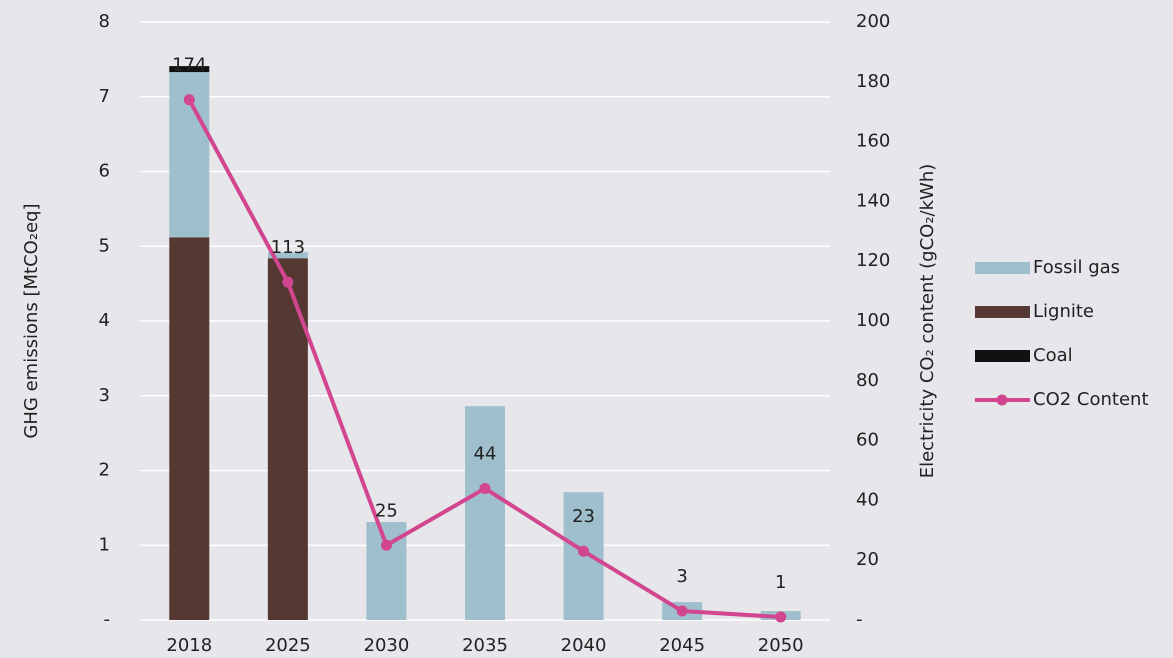 The image size is (1173, 658). What do you see at coordinates (873, 200) in the screenshot?
I see `y2-tick-label: 140` at bounding box center [873, 200].